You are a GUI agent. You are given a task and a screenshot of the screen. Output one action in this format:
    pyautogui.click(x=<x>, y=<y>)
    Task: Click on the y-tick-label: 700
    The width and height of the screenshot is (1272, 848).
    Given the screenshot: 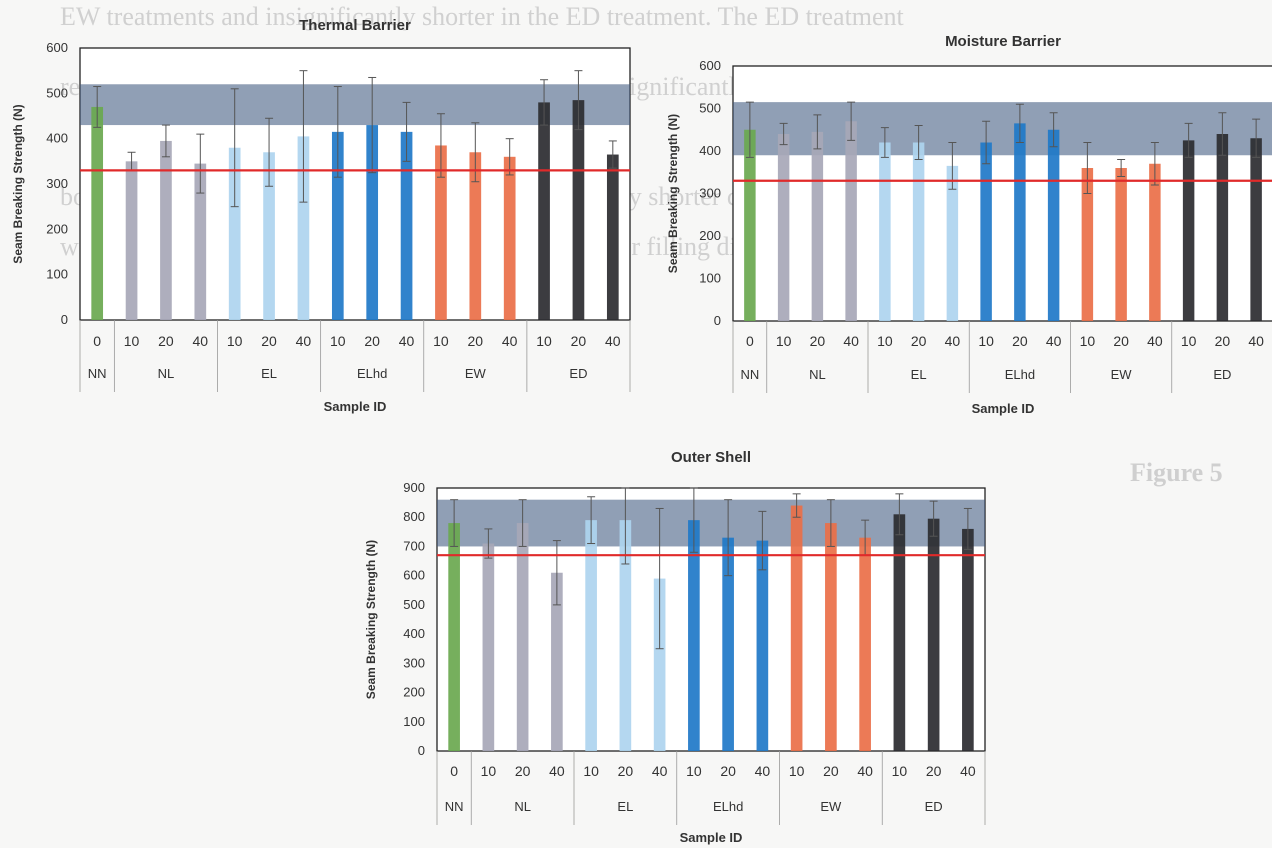 What is the action you would take?
    pyautogui.click(x=414, y=545)
    